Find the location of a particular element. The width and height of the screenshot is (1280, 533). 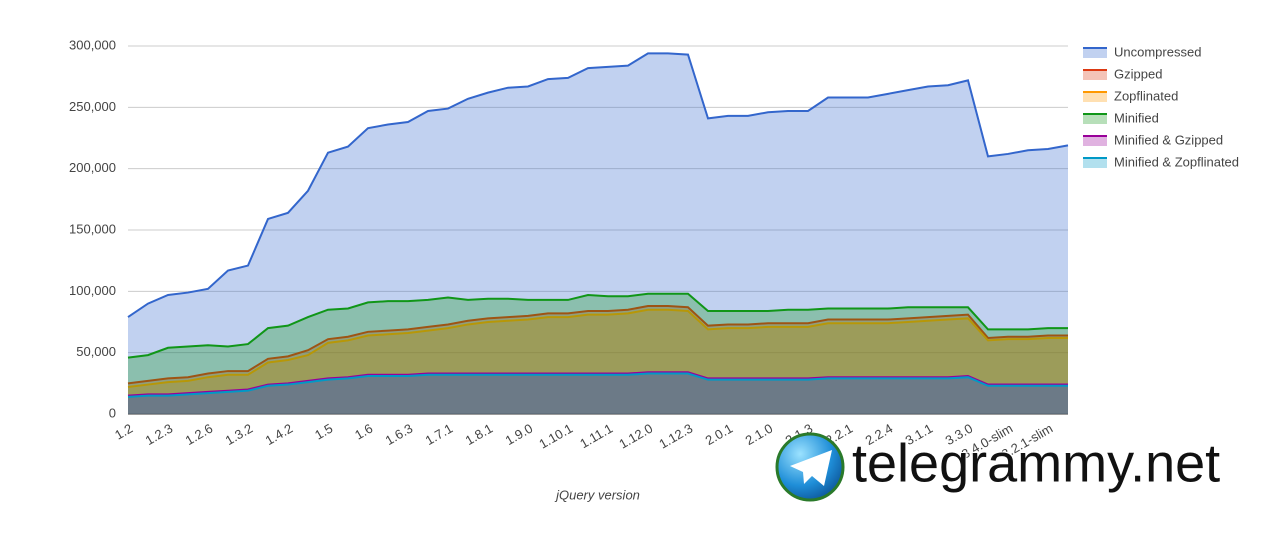

x-tick-label: 1.12.3 is located at coordinates (675, 436).